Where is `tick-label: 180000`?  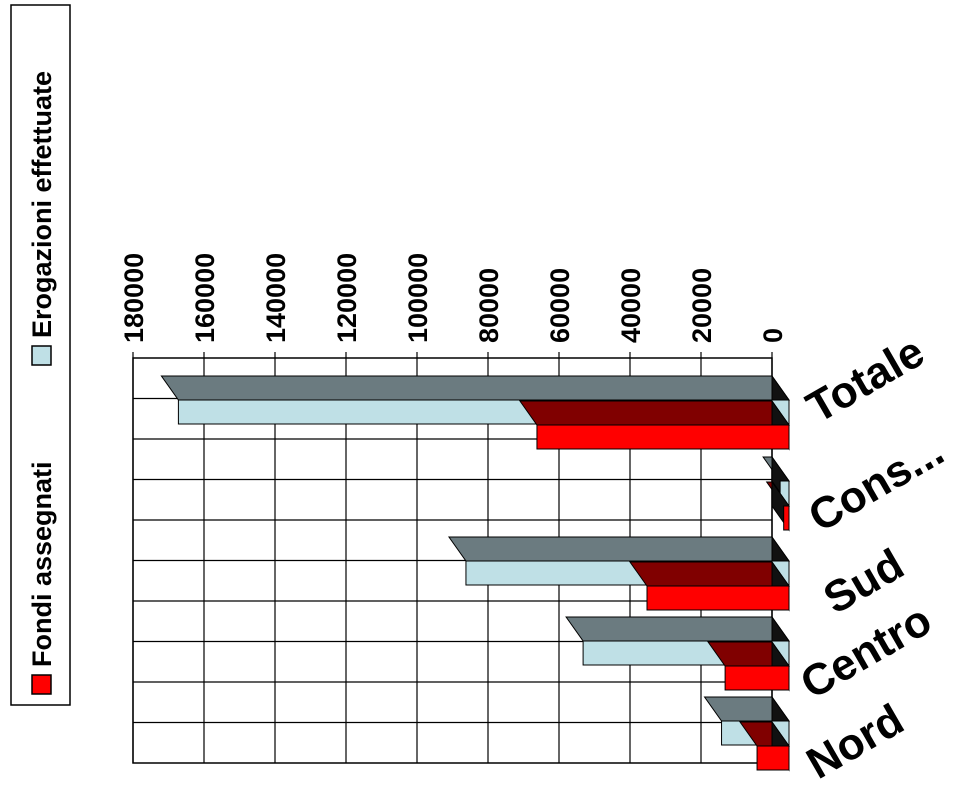
tick-label: 180000 is located at coordinates (134, 298).